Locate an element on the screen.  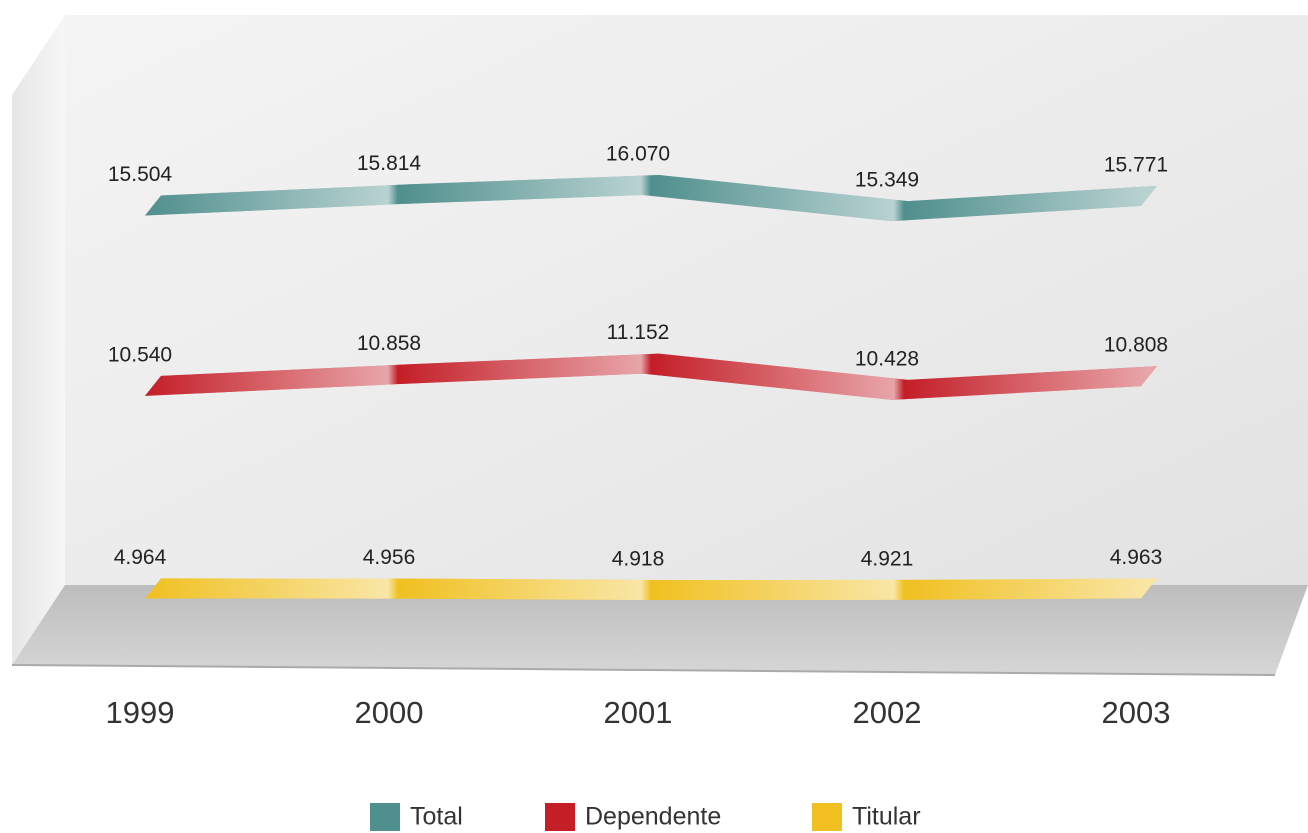
x-tick-label: 2001 is located at coordinates (638, 712).